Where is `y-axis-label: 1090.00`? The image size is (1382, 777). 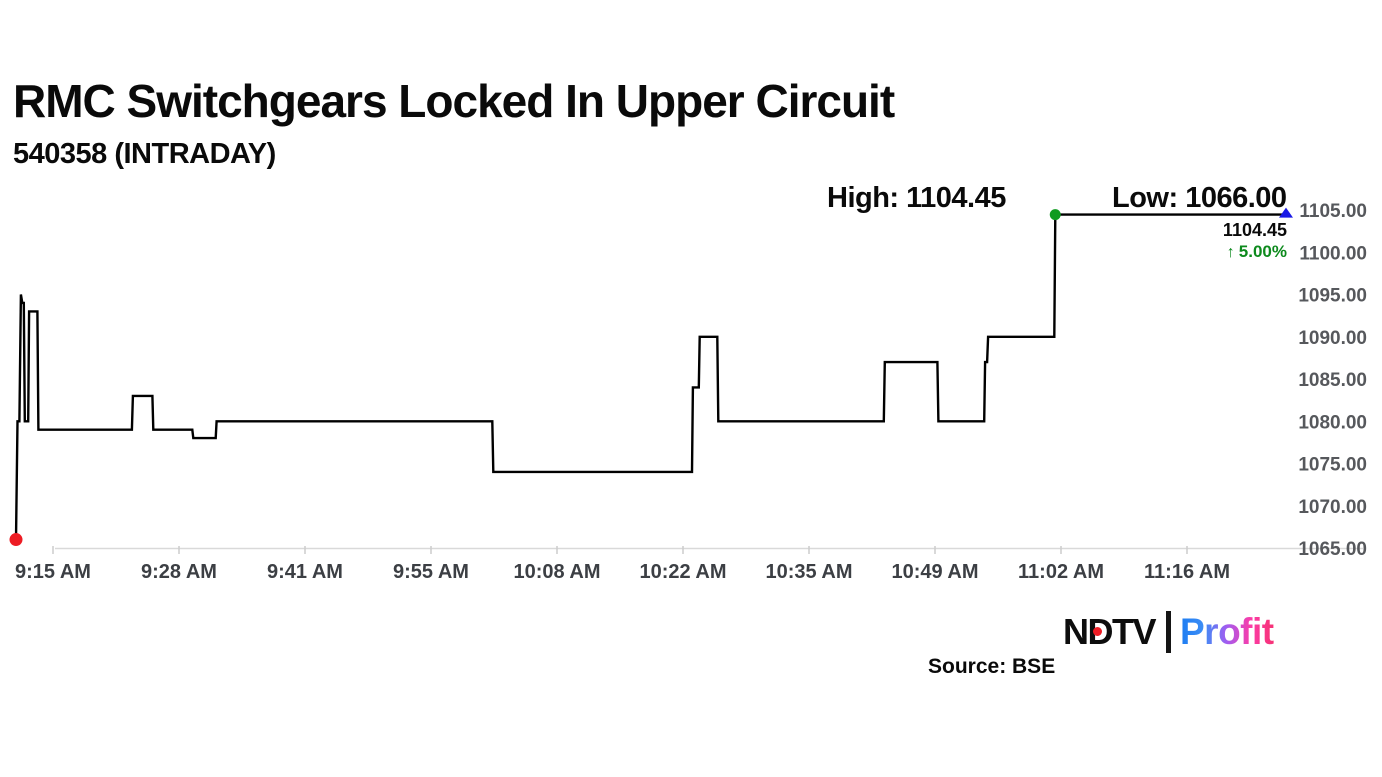
y-axis-label: 1090.00 is located at coordinates (1332, 338).